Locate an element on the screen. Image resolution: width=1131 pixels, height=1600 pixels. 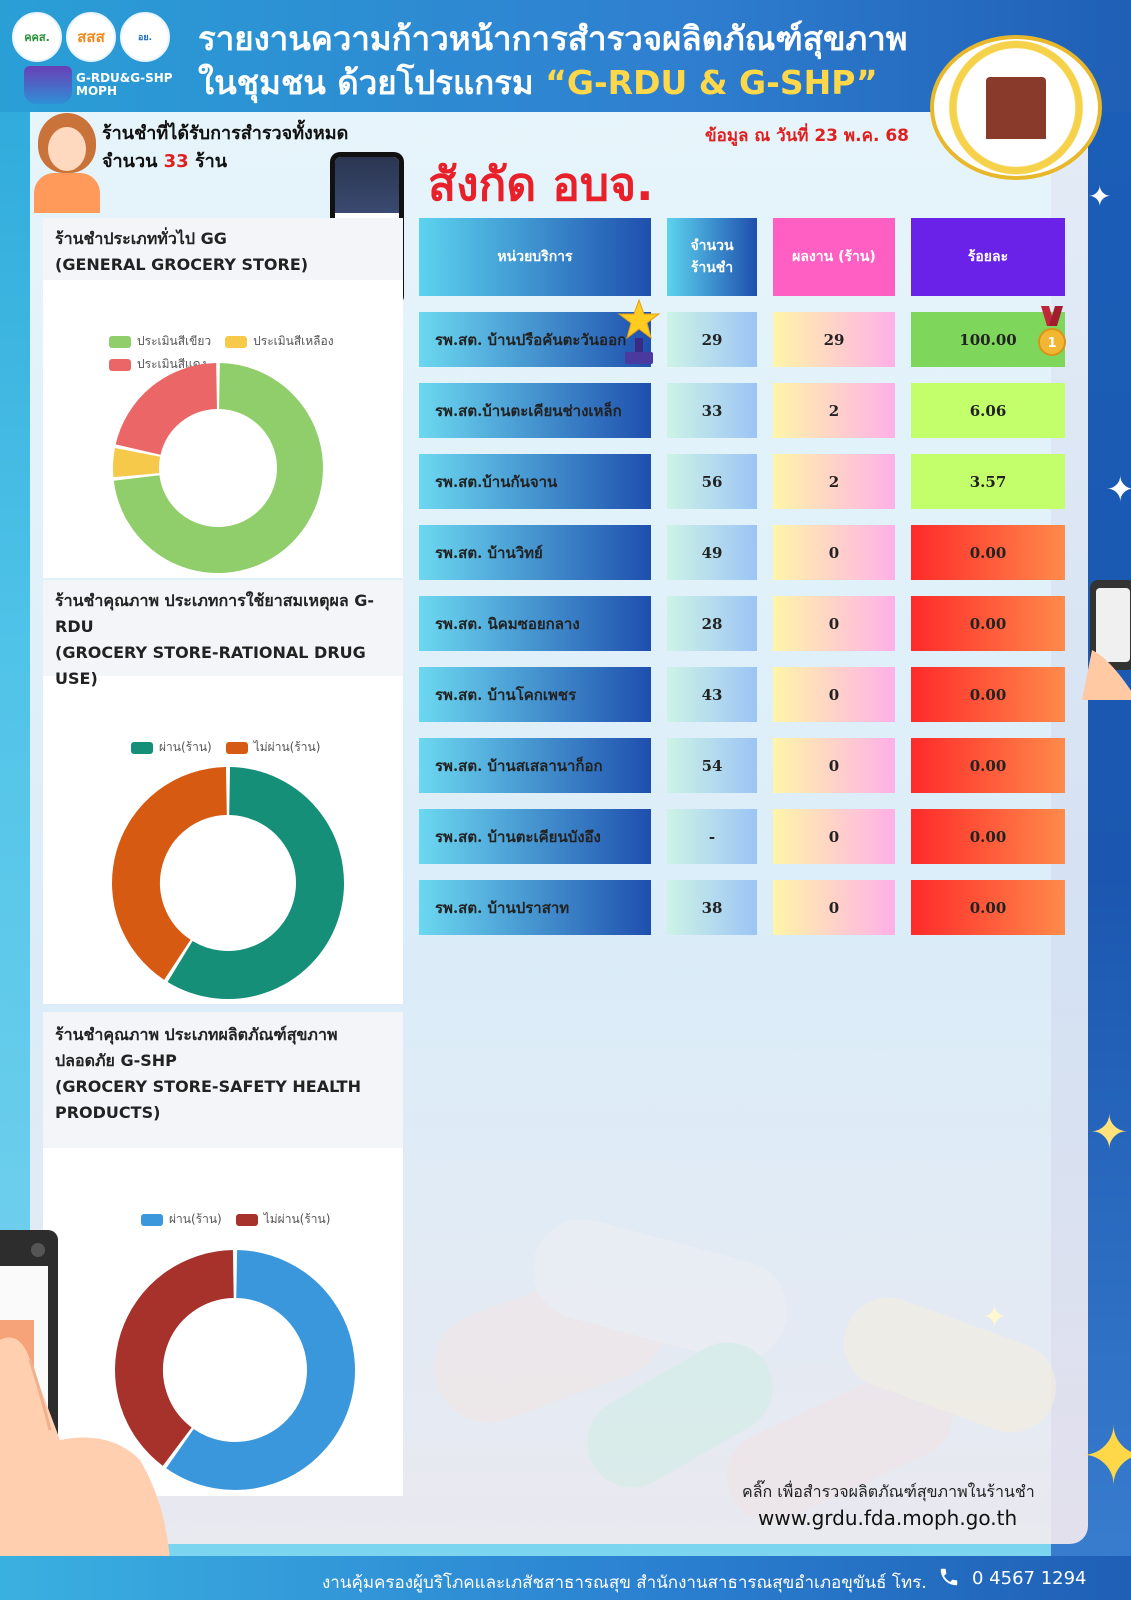
chart-title-line: ปลอดภัย G-SHP is located at coordinates (116, 1060).